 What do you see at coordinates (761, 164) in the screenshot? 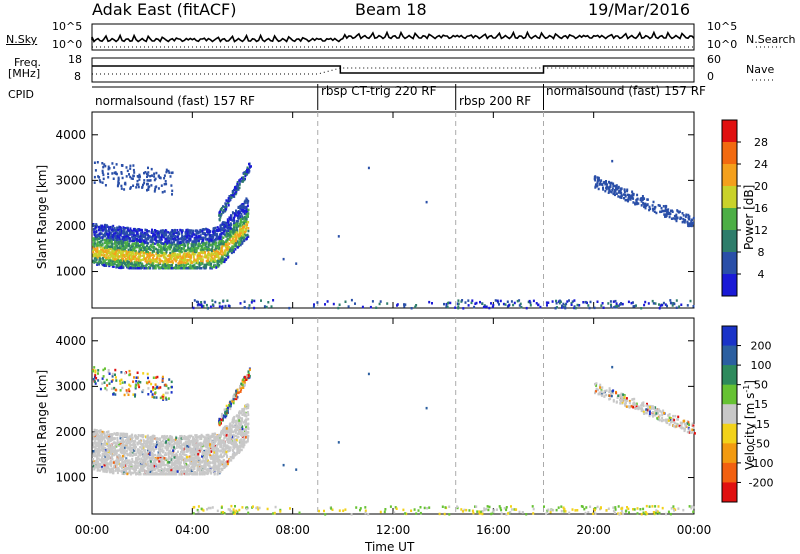
I see `power-colorbar-tick-label: 24` at bounding box center [761, 164].